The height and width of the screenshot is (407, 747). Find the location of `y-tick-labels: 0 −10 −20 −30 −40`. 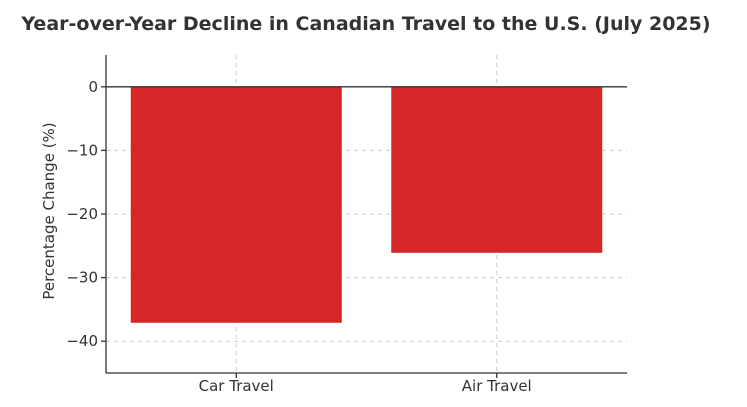

y-tick-labels: 0 −10 −20 −30 −40 is located at coordinates (82, 214).